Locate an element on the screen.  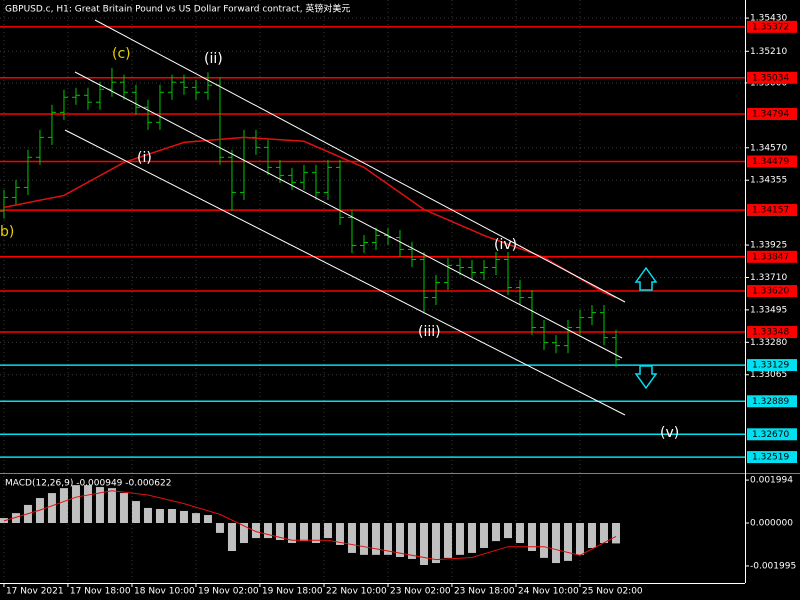
arrow-down is located at coordinates (646, 377).